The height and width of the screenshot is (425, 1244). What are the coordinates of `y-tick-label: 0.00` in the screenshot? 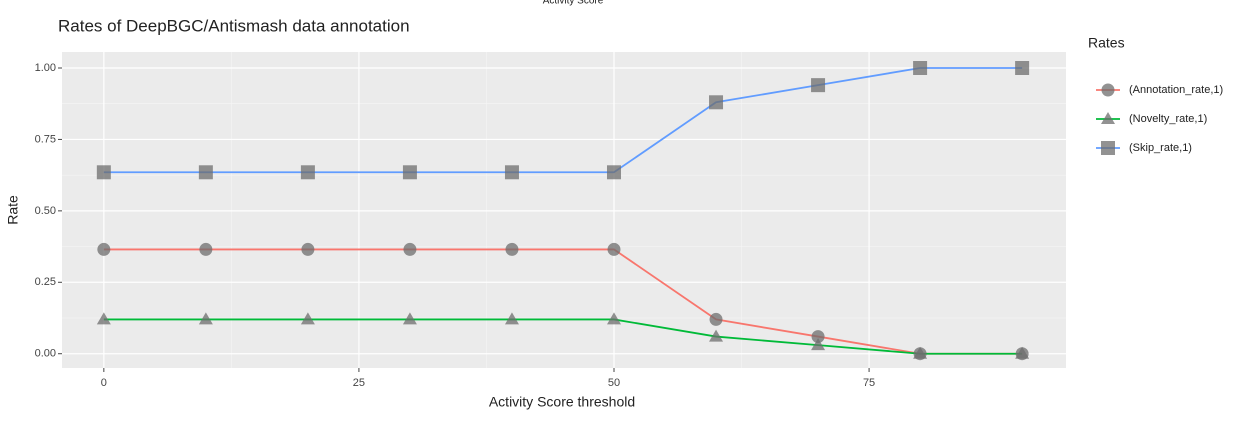 It's located at (45, 354).